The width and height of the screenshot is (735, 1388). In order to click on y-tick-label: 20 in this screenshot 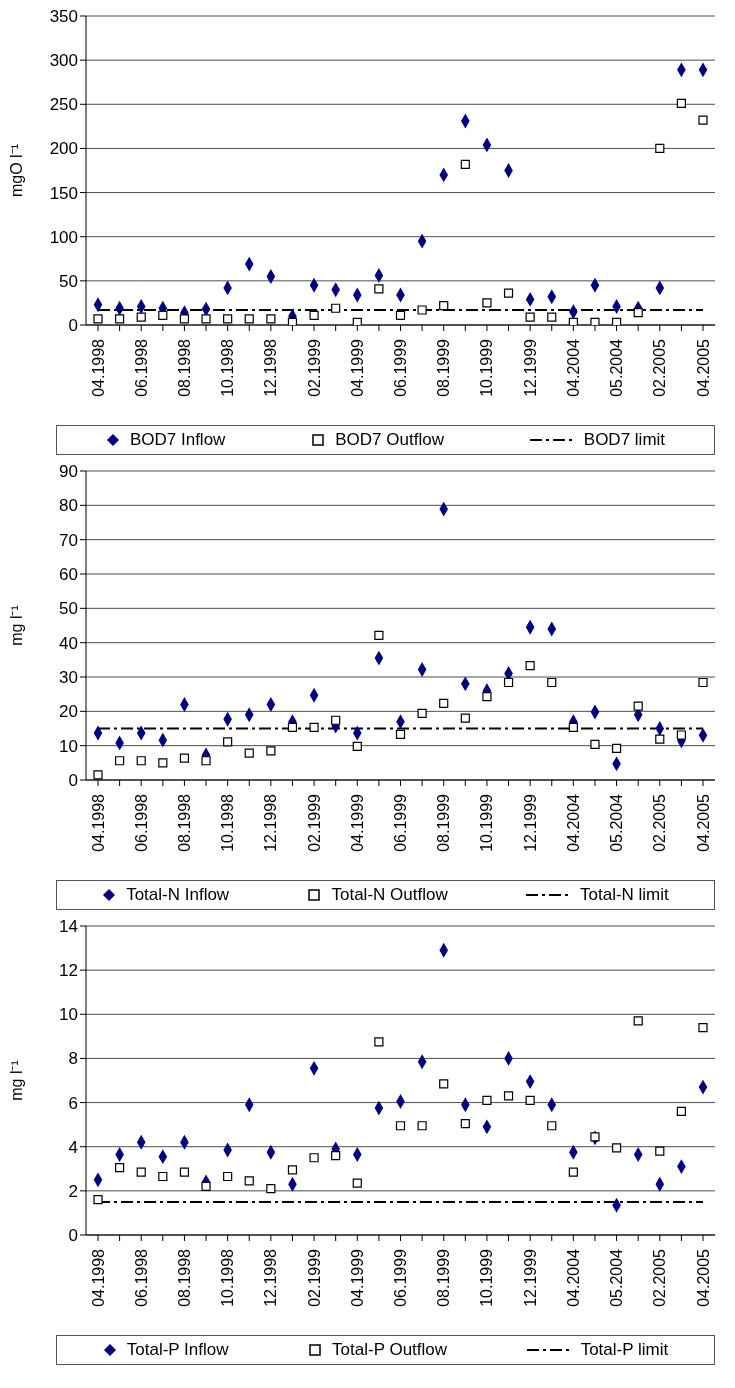, I will do `click(68, 712)`.